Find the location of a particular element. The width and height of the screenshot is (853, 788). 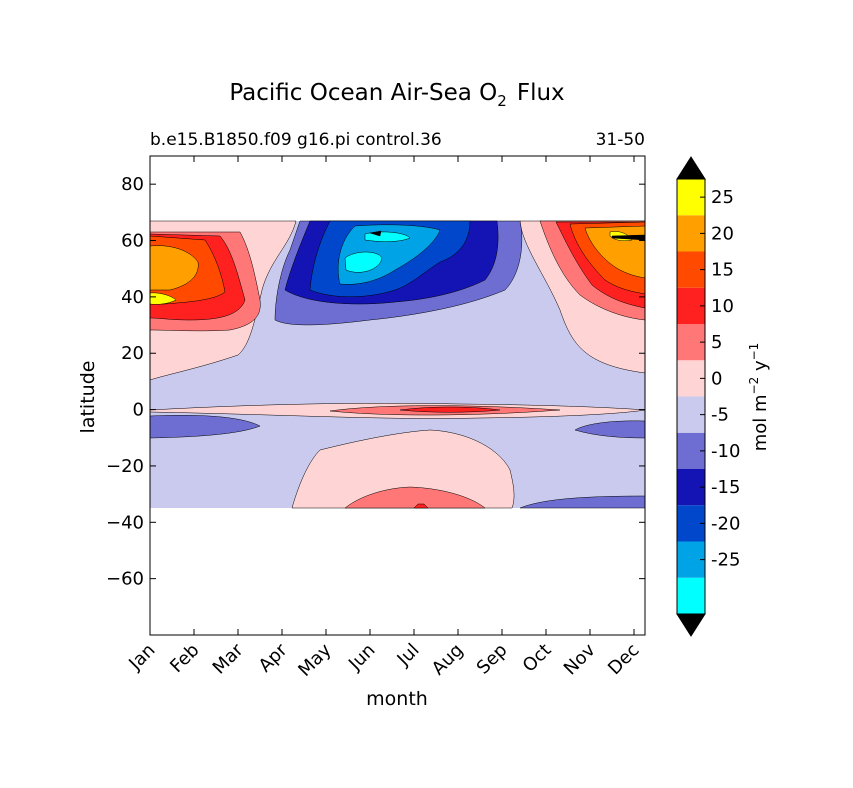

contour-band-20-25-nw is located at coordinates (174, 268).